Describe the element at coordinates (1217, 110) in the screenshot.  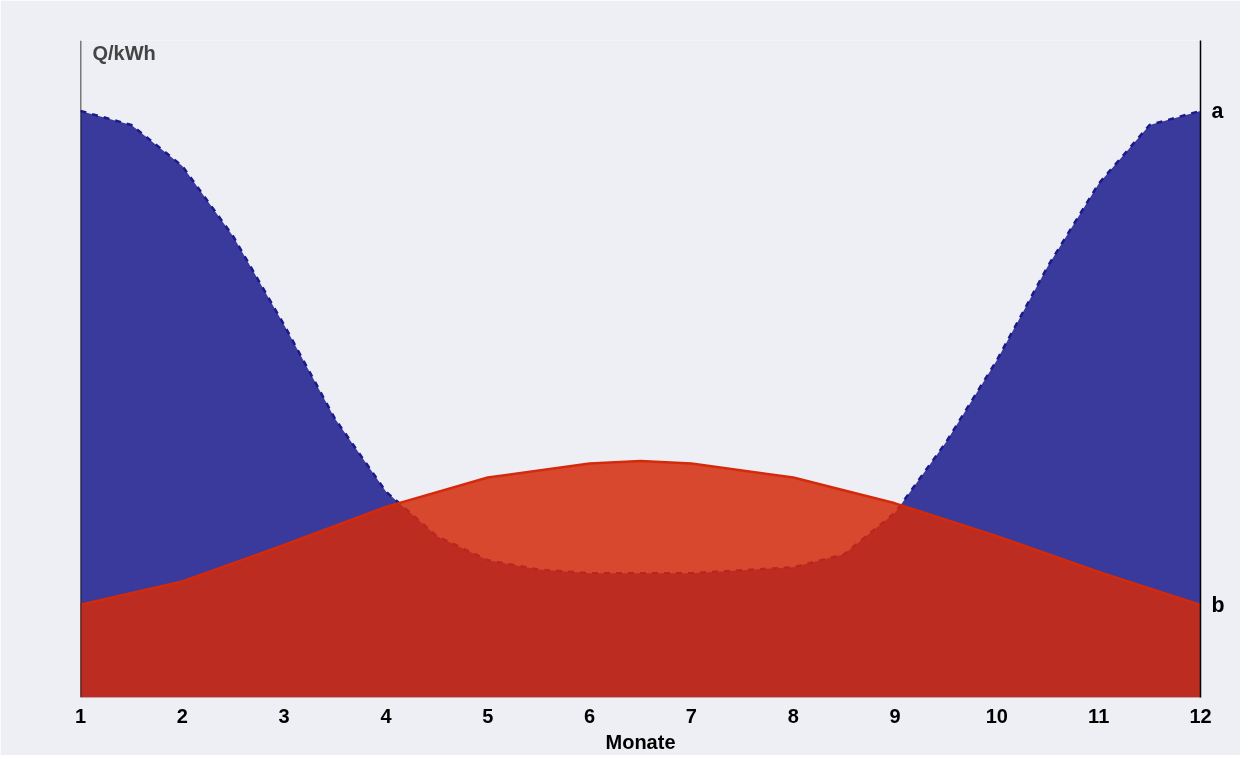
I see `series-label: a` at that location.